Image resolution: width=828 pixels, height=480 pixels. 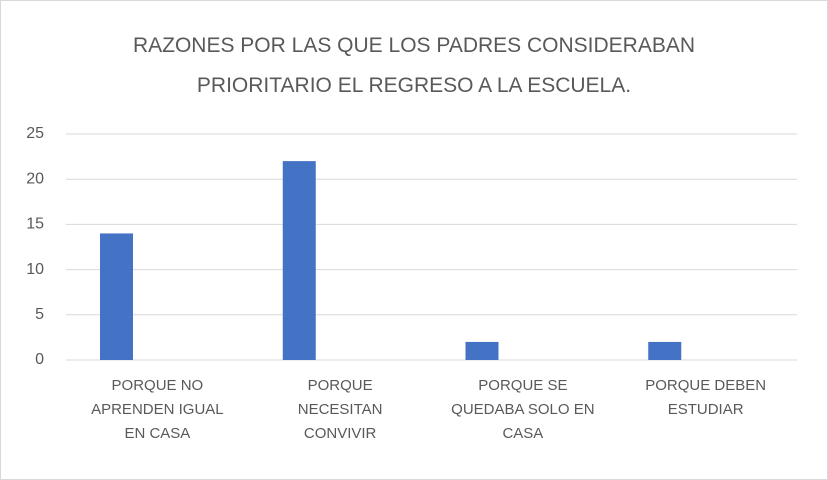 What do you see at coordinates (35, 224) in the screenshot?
I see `y-tick-label: 15` at bounding box center [35, 224].